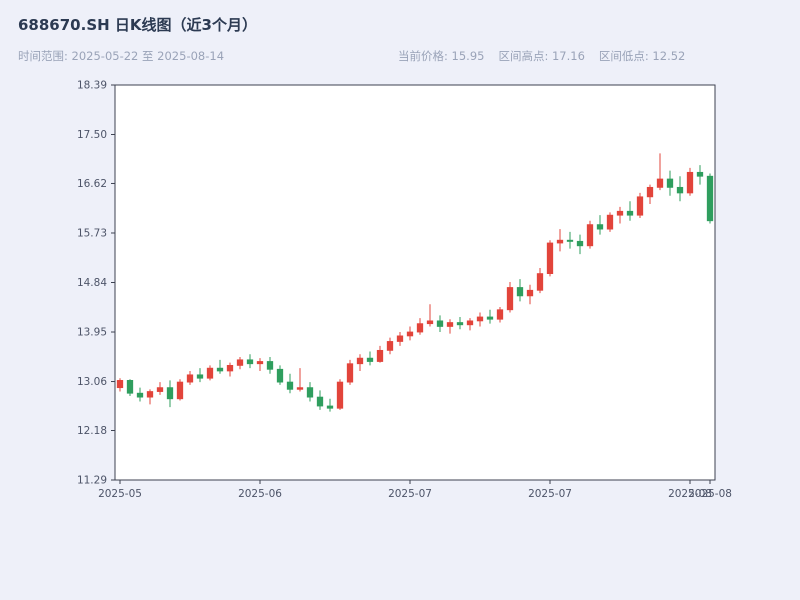  What do you see at coordinates (260, 494) in the screenshot?
I see `x-tick-label: 2025-06` at bounding box center [260, 494].